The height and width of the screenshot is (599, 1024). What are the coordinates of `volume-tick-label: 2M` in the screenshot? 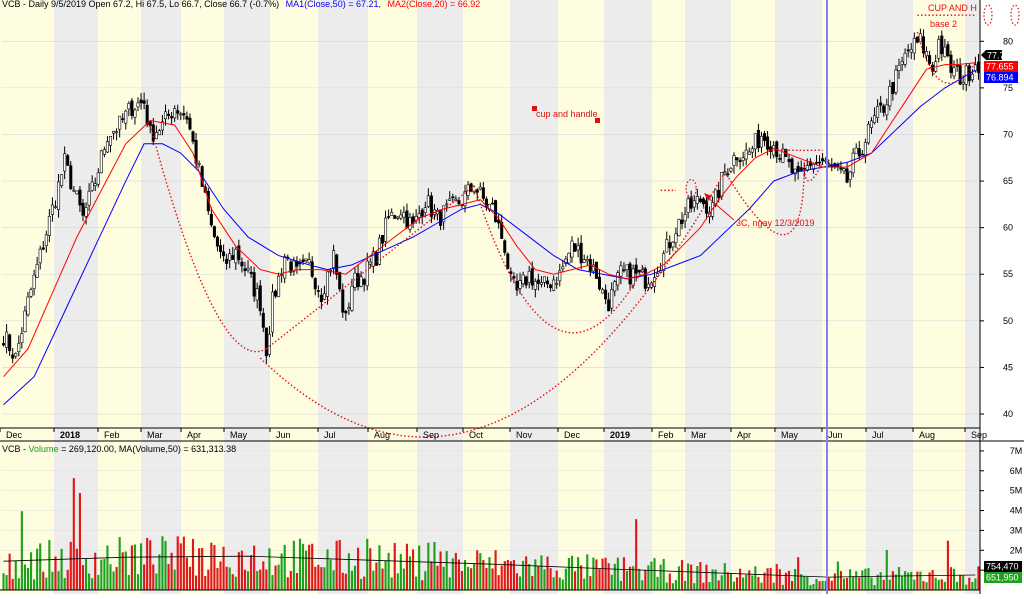 It's located at (1016, 550).